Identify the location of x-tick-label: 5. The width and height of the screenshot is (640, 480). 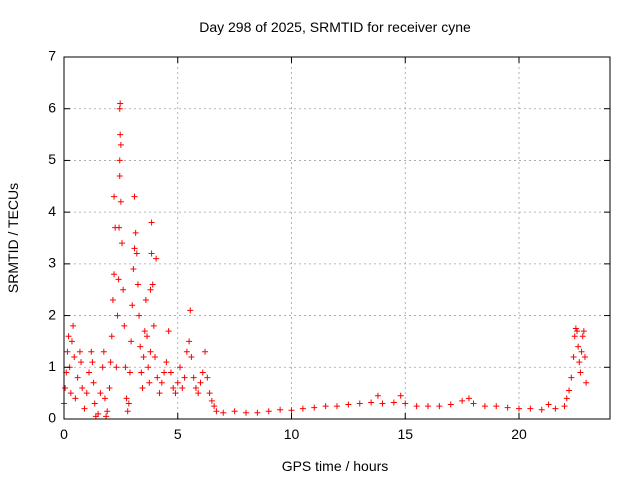
(178, 434).